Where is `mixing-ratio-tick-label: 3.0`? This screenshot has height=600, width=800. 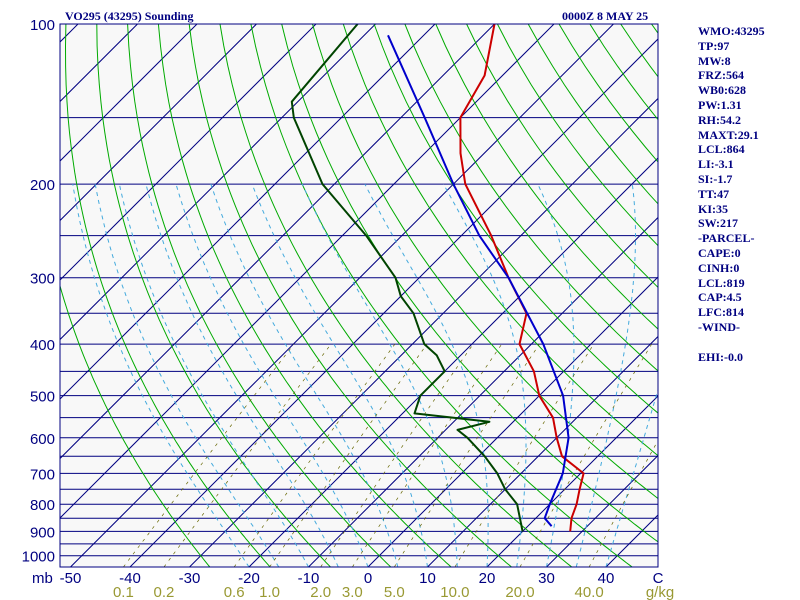 mixing-ratio-tick-label: 3.0 is located at coordinates (352, 592).